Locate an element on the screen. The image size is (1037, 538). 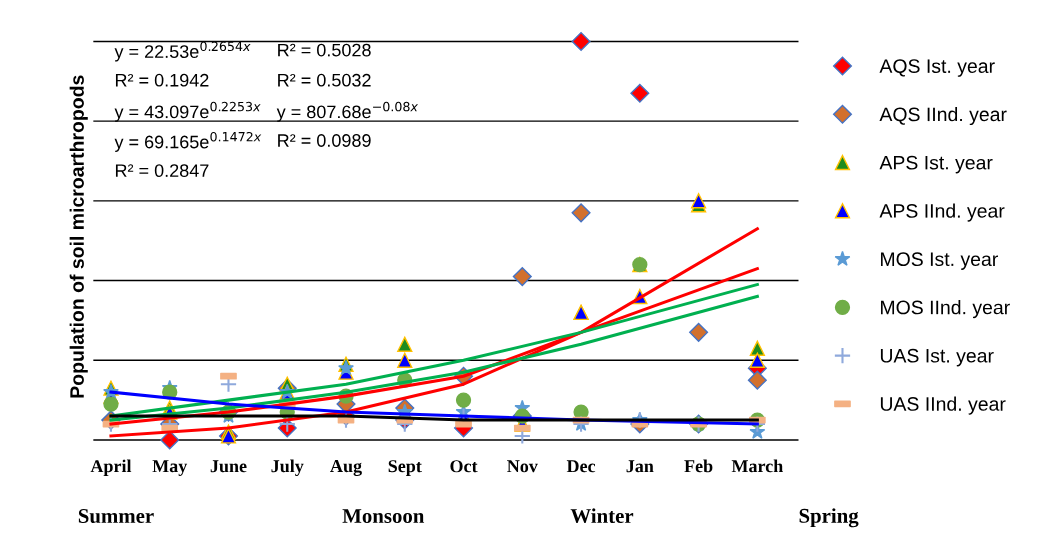
x-tick-label: Aug is located at coordinates (346, 468).